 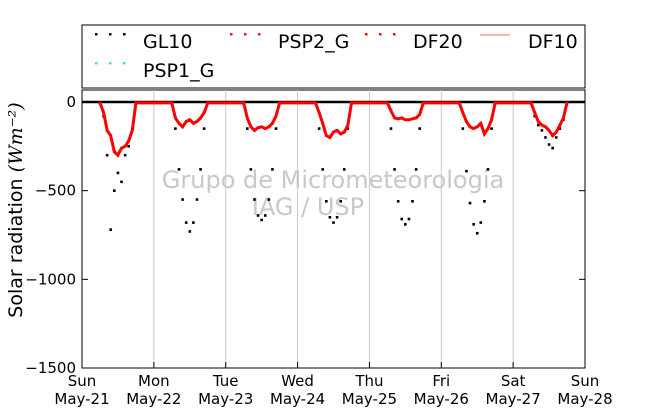 What do you see at coordinates (50, 279) in the screenshot?
I see `y-tick-label: −1000` at bounding box center [50, 279].